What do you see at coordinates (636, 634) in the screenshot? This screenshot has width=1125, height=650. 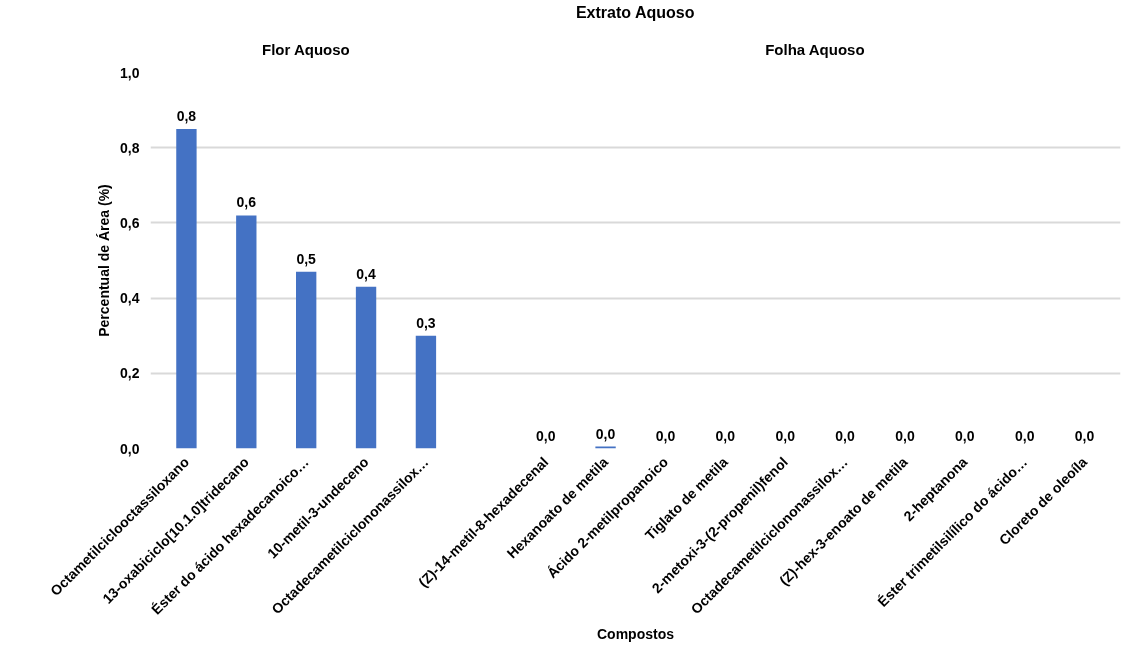 I see `x-axis-title: Compostos` at bounding box center [636, 634].